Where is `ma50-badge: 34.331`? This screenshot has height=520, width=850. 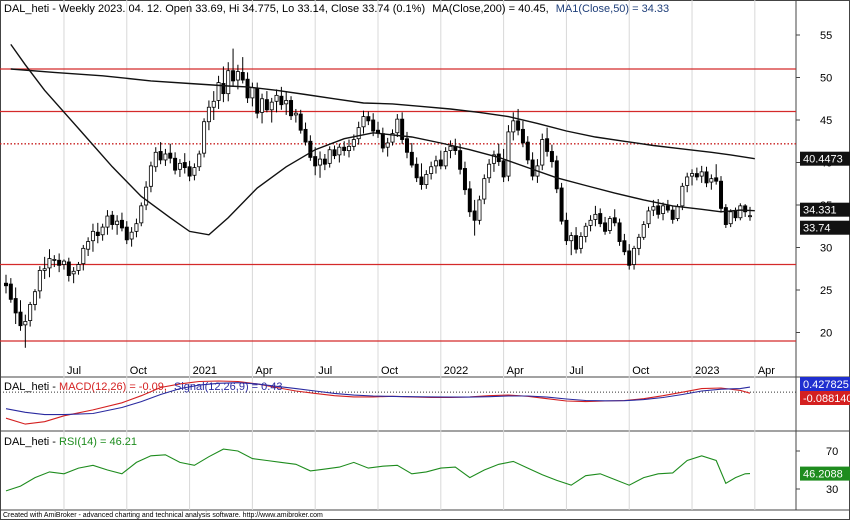 ma50-badge: 34.331 is located at coordinates (825, 209).